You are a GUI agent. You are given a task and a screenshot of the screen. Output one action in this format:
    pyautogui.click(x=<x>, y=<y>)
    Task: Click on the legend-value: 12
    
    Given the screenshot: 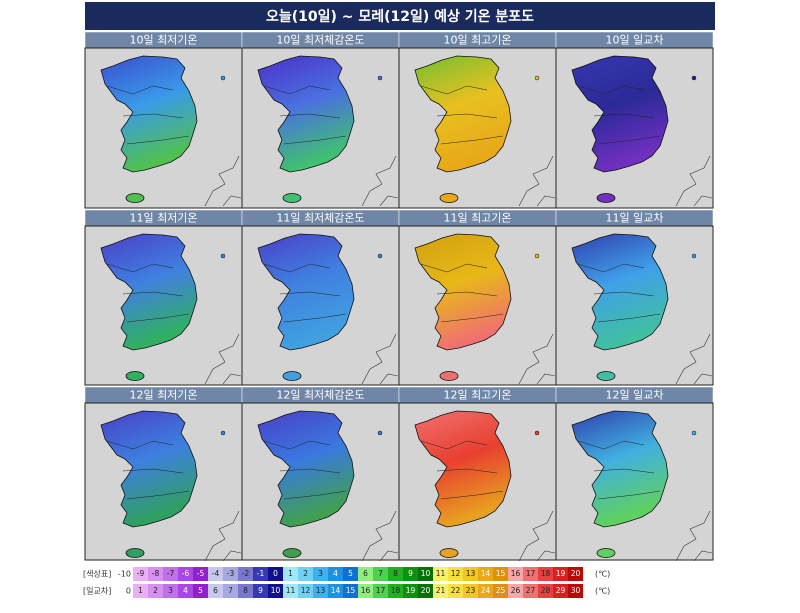 What is the action you would take?
    pyautogui.click(x=456, y=573)
    